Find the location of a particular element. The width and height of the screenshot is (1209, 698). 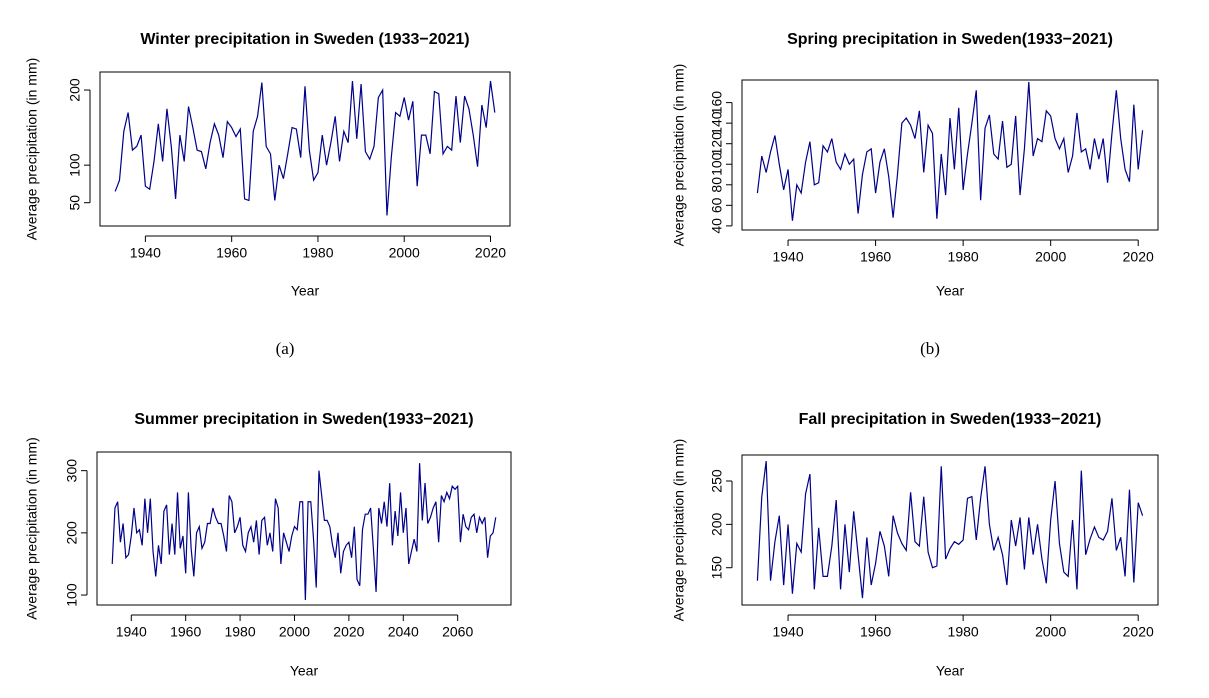

y-tick-label: 250 is located at coordinates (717, 481).